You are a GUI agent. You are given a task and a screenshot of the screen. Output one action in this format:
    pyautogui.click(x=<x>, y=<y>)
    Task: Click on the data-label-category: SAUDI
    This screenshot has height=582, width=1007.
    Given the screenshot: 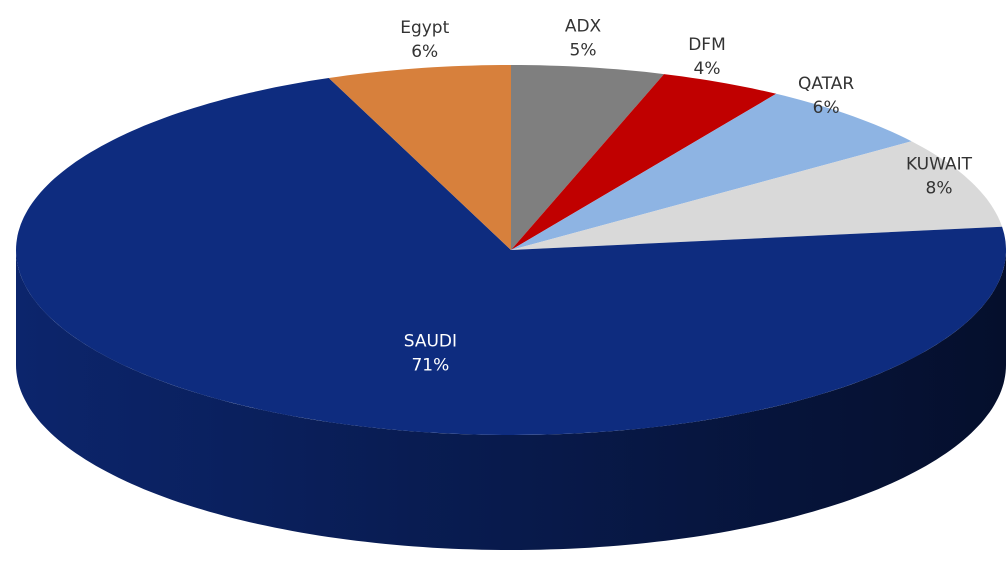 What is the action you would take?
    pyautogui.click(x=430, y=342)
    